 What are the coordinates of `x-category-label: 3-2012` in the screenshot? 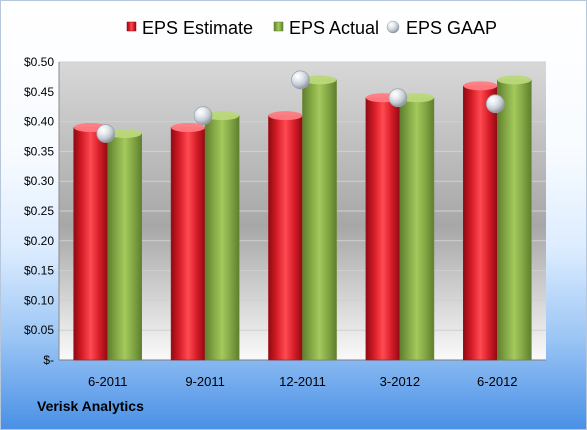 It's located at (400, 381).